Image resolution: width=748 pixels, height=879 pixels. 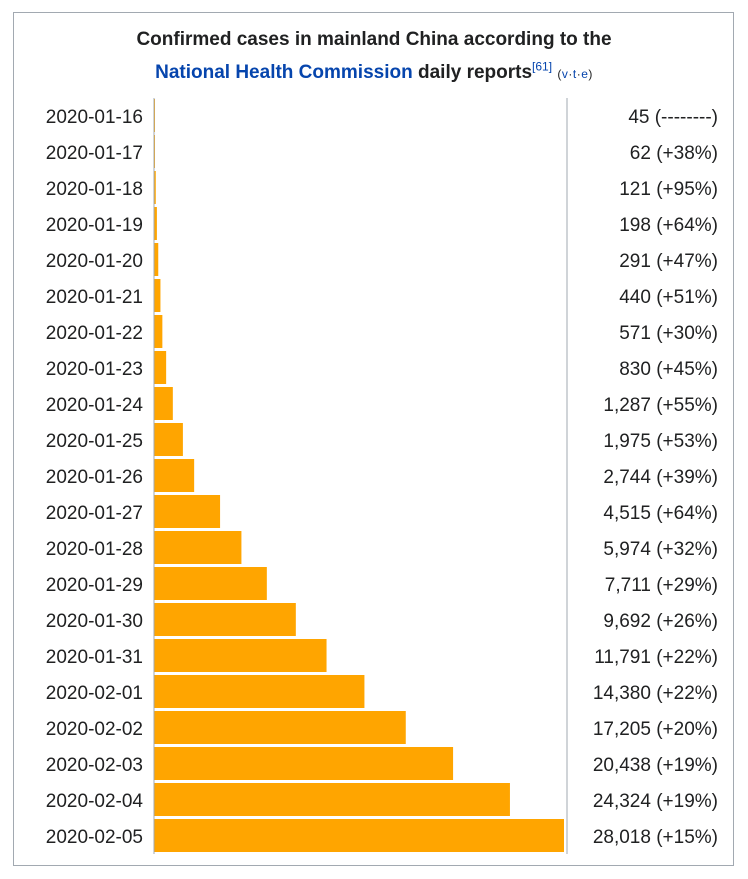 I want to click on value-label: 291 (+47%), so click(x=668, y=261).